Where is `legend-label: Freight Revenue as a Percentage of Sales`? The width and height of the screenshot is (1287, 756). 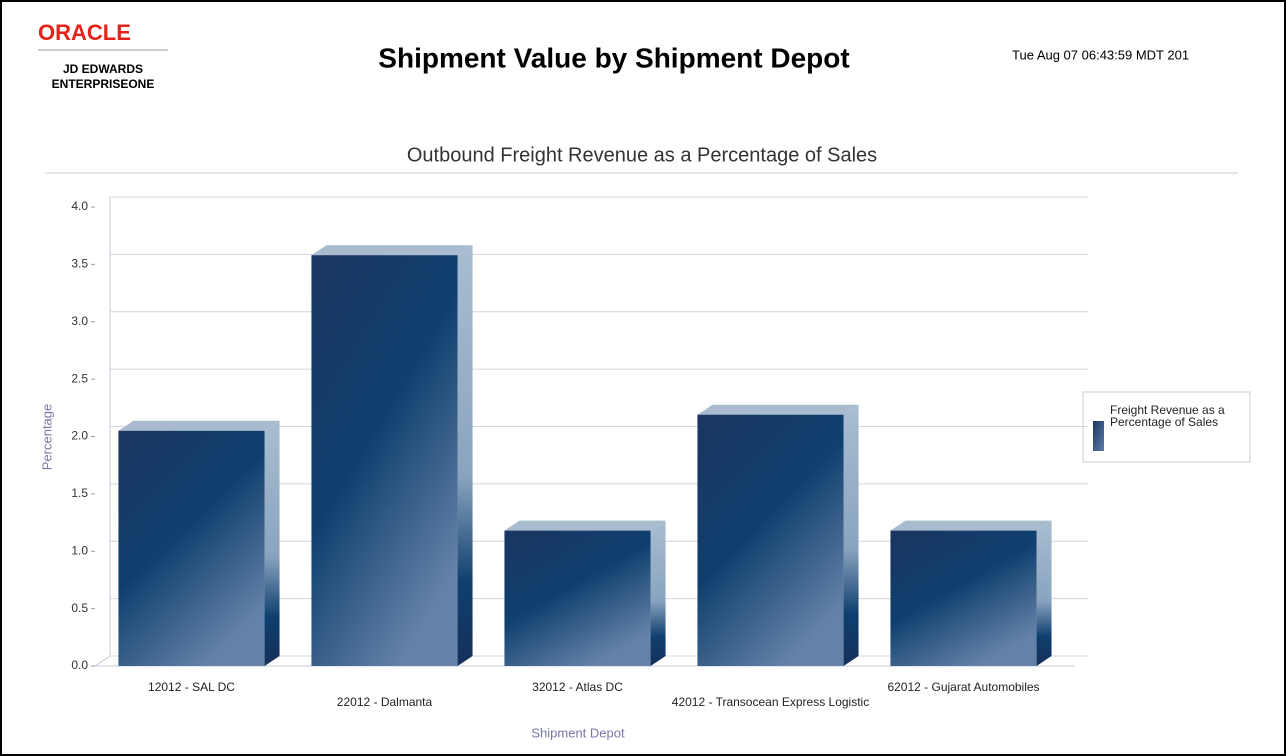 legend-label: Freight Revenue as a Percentage of Sales is located at coordinates (1167, 416).